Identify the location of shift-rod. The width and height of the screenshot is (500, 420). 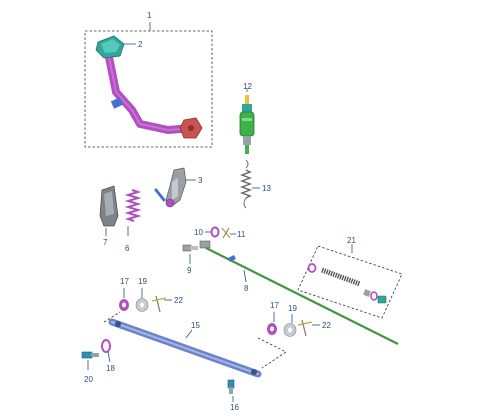
(302, 296).